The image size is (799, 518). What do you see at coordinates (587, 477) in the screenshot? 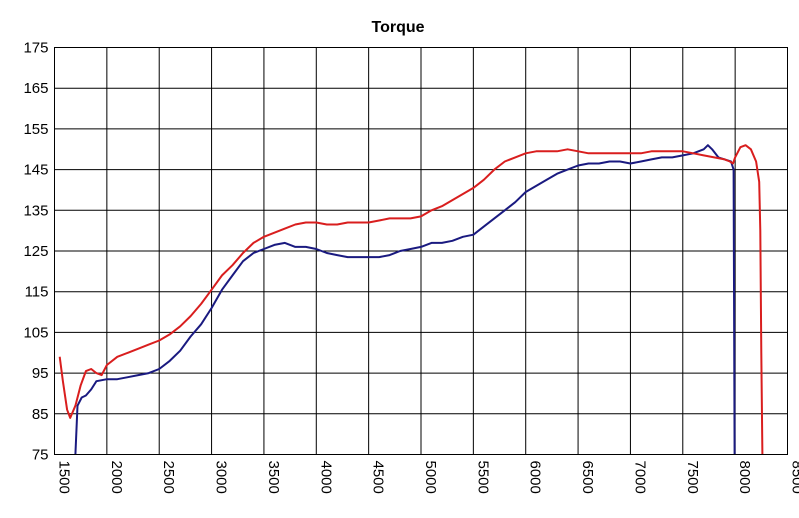
I see `x-tick-label: 6500` at bounding box center [587, 477].